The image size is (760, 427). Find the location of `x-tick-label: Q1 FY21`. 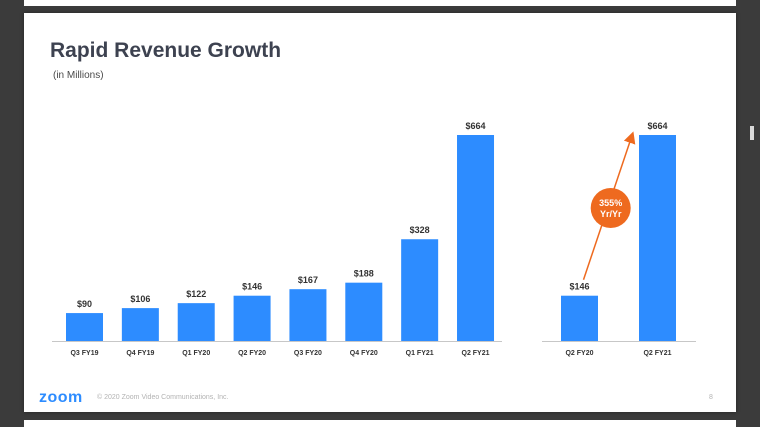

x-tick-label: Q1 FY21 is located at coordinates (420, 353).